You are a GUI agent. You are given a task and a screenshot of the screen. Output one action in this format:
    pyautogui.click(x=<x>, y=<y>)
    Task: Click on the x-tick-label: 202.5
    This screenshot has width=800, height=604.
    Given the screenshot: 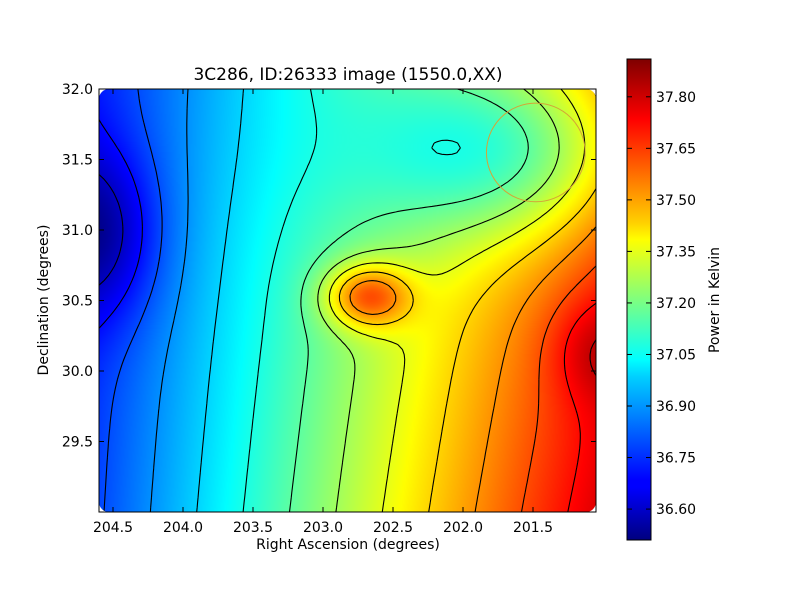 What is the action you would take?
    pyautogui.click(x=393, y=528)
    